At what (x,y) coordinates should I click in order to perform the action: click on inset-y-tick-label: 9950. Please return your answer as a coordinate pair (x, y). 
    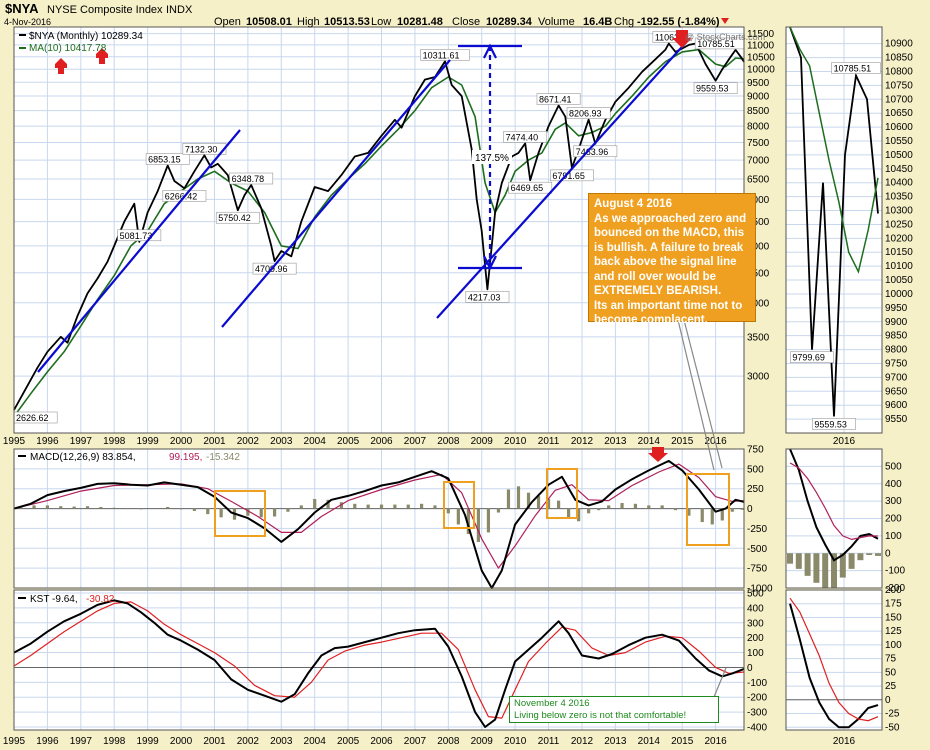
    Looking at the image, I should click on (896, 308).